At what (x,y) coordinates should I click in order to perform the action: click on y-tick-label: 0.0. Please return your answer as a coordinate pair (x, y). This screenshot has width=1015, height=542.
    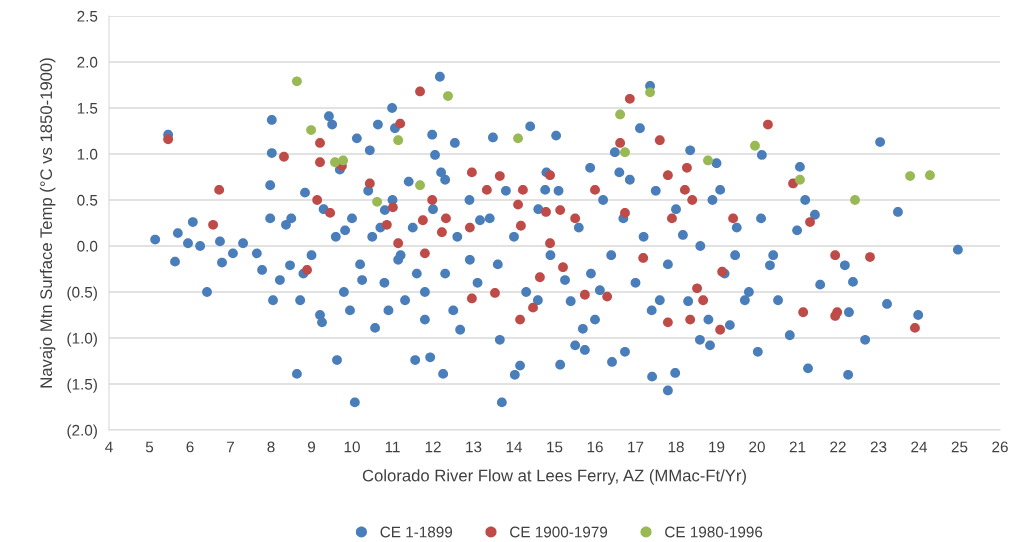
    Looking at the image, I should click on (87, 246).